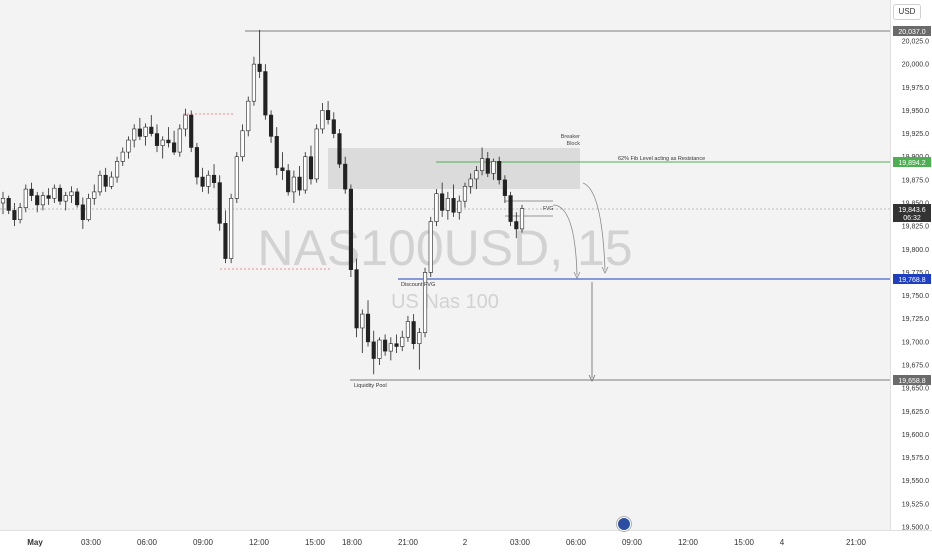 The image size is (932, 556). I want to click on y-tick-label: 19,675.0, so click(915, 366).